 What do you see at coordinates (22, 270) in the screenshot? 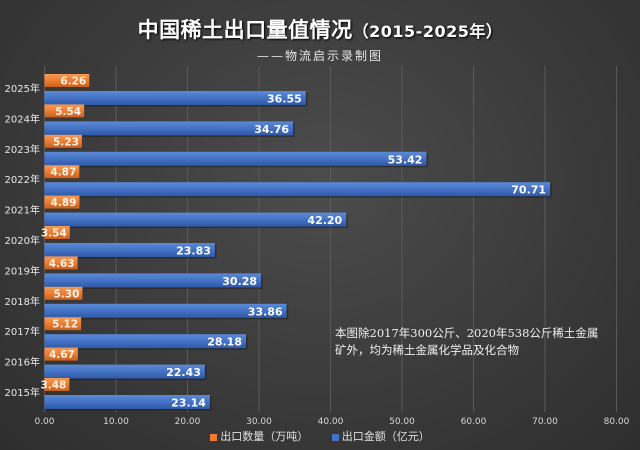
I see `y-tick-label: 2019年` at bounding box center [22, 270].